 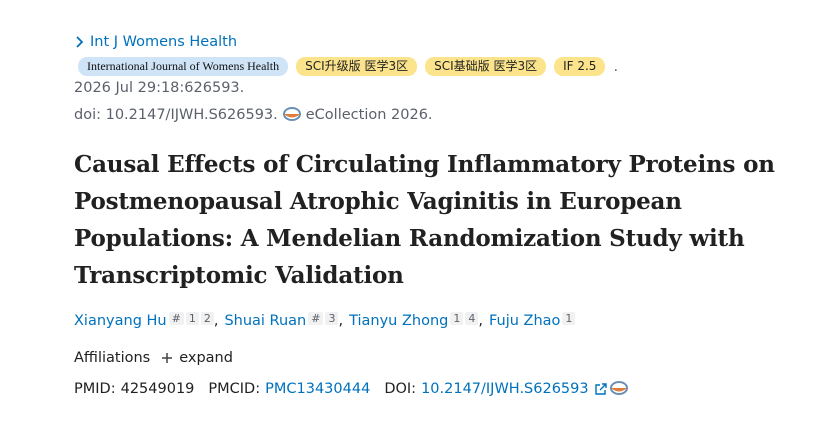 I want to click on doi-link: 10.2147/IJWH.S626593, so click(x=505, y=389).